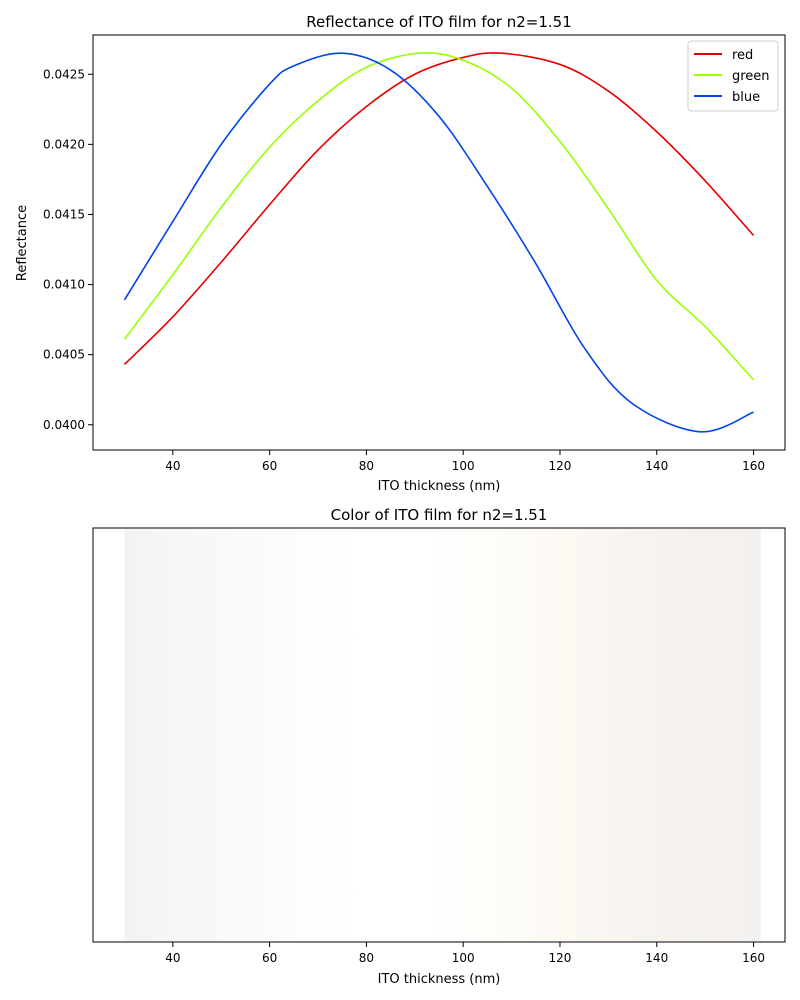  I want to click on color-chart-title: Color of ITO film for n2=1.51, so click(439, 515).